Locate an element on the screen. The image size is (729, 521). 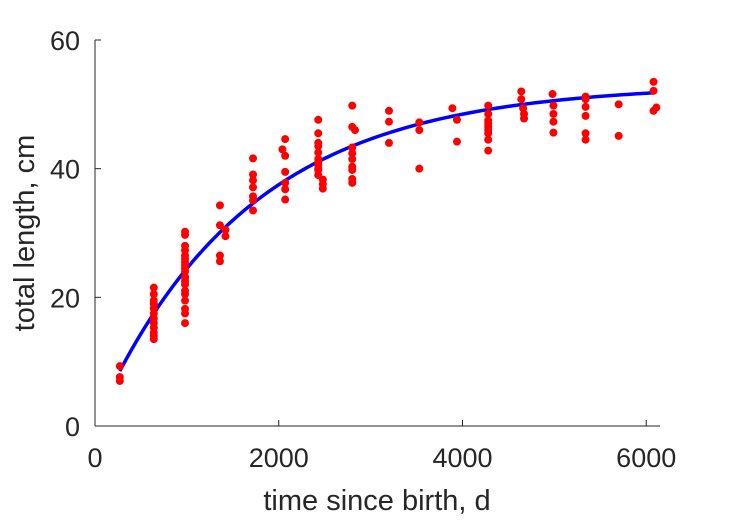
x-tick-label: 4000 is located at coordinates (462, 458).